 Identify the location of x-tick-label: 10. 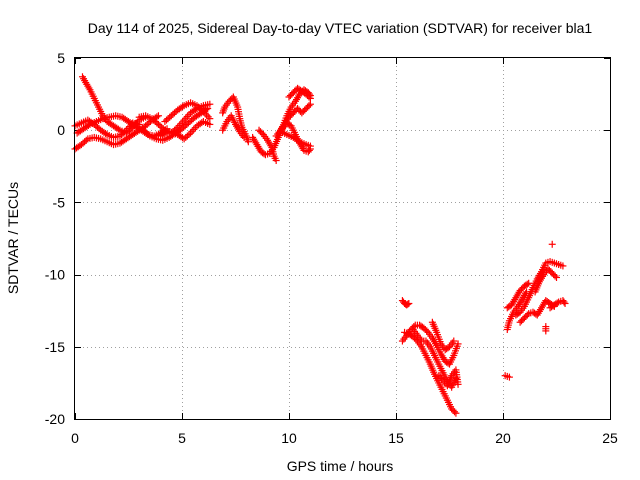
(289, 438).